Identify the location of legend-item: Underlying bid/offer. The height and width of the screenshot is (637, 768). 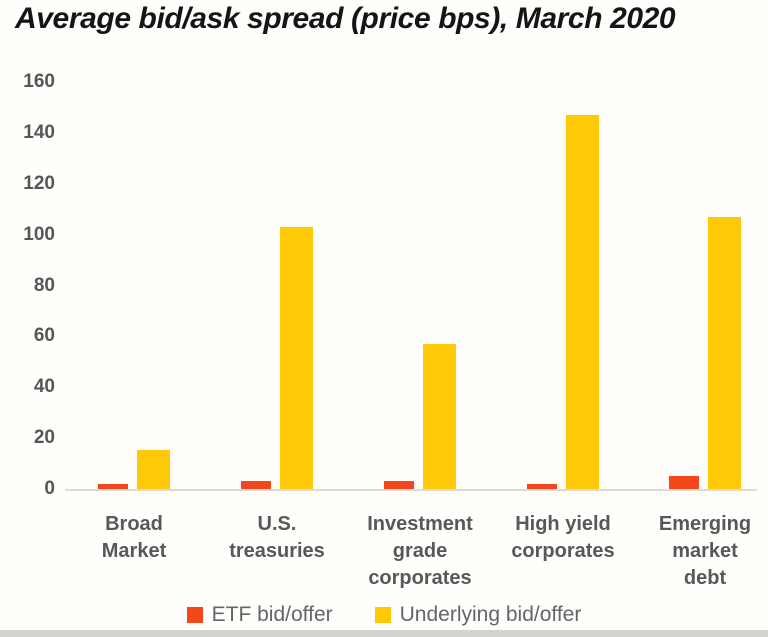
(478, 615).